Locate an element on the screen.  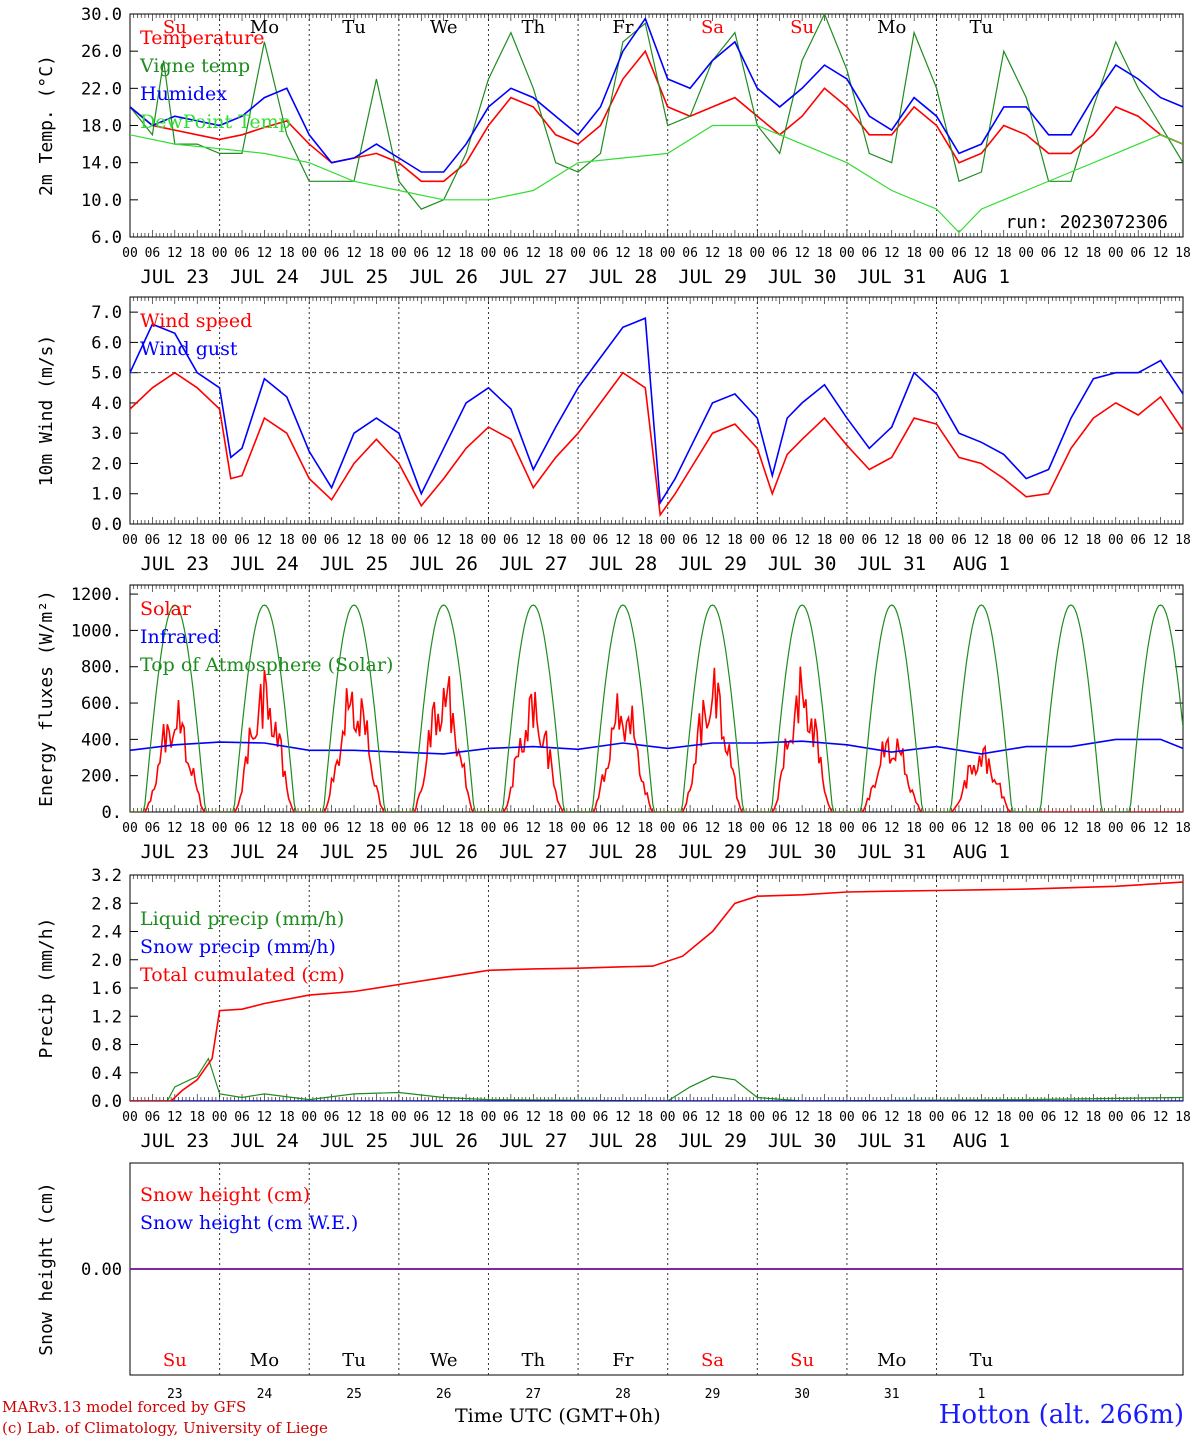
date-label: JUL 26 is located at coordinates (443, 1141).